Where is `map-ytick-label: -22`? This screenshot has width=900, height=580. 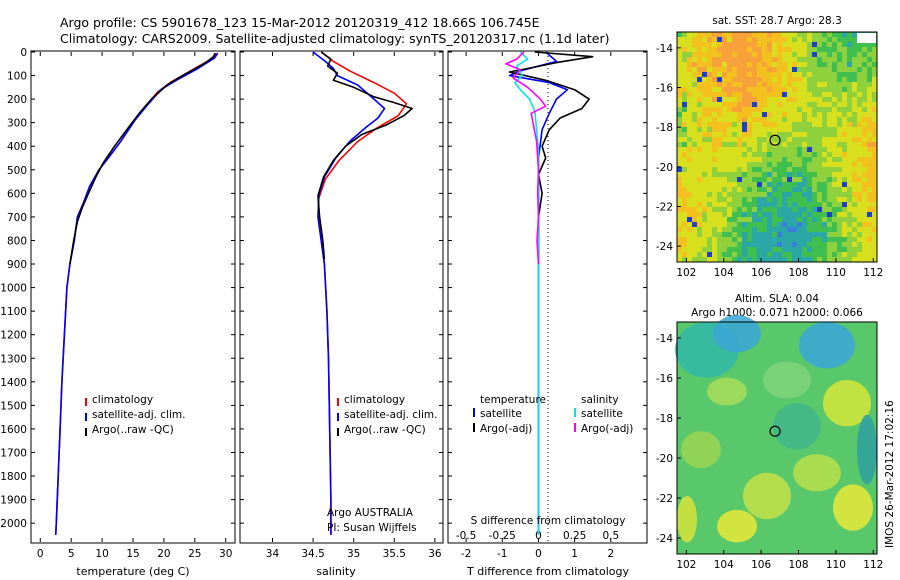
map-ytick-label: -22 is located at coordinates (664, 207).